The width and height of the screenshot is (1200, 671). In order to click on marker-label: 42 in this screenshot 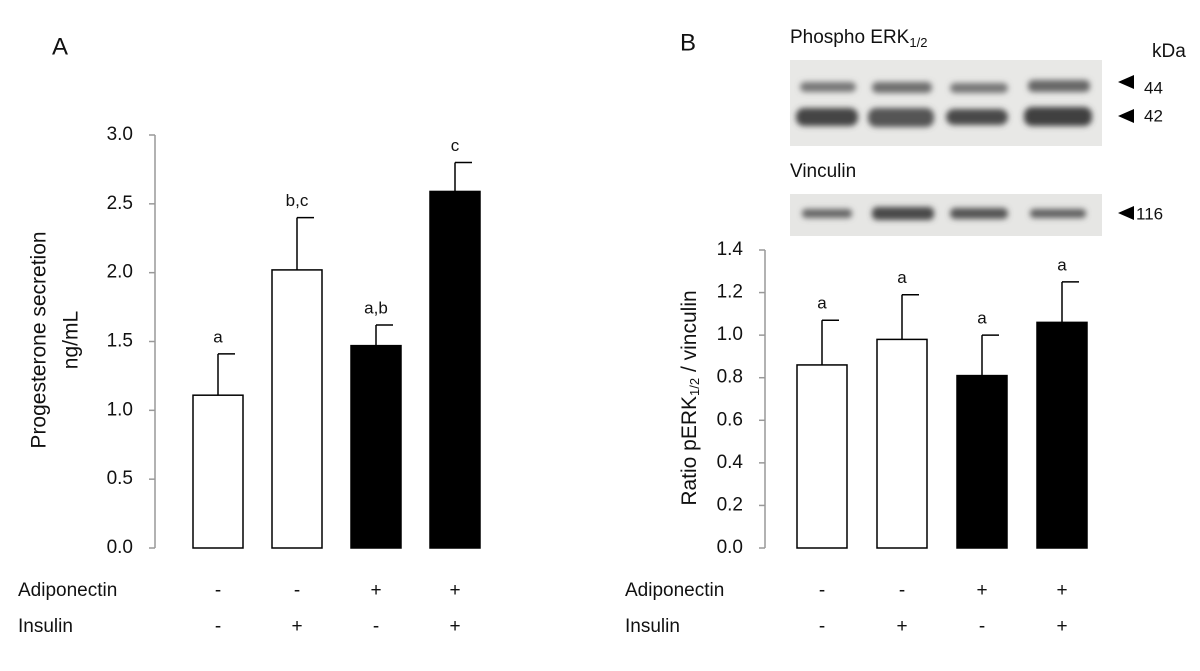, I will do `click(1153, 115)`.